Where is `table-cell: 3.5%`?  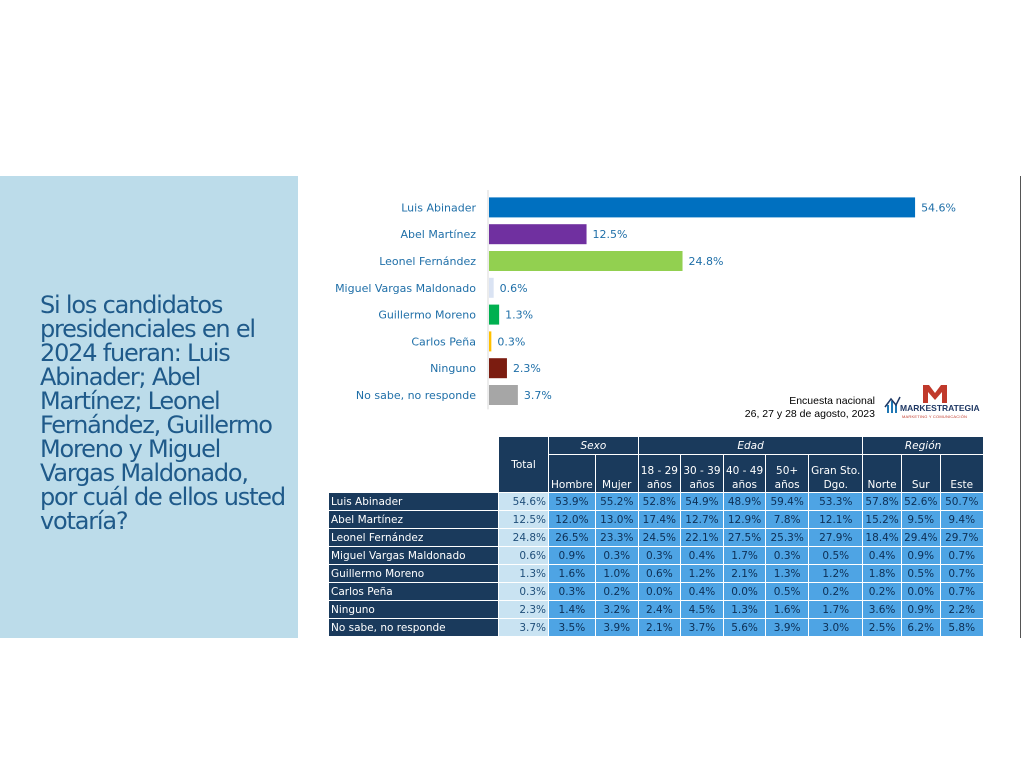
table-cell: 3.5% is located at coordinates (572, 627).